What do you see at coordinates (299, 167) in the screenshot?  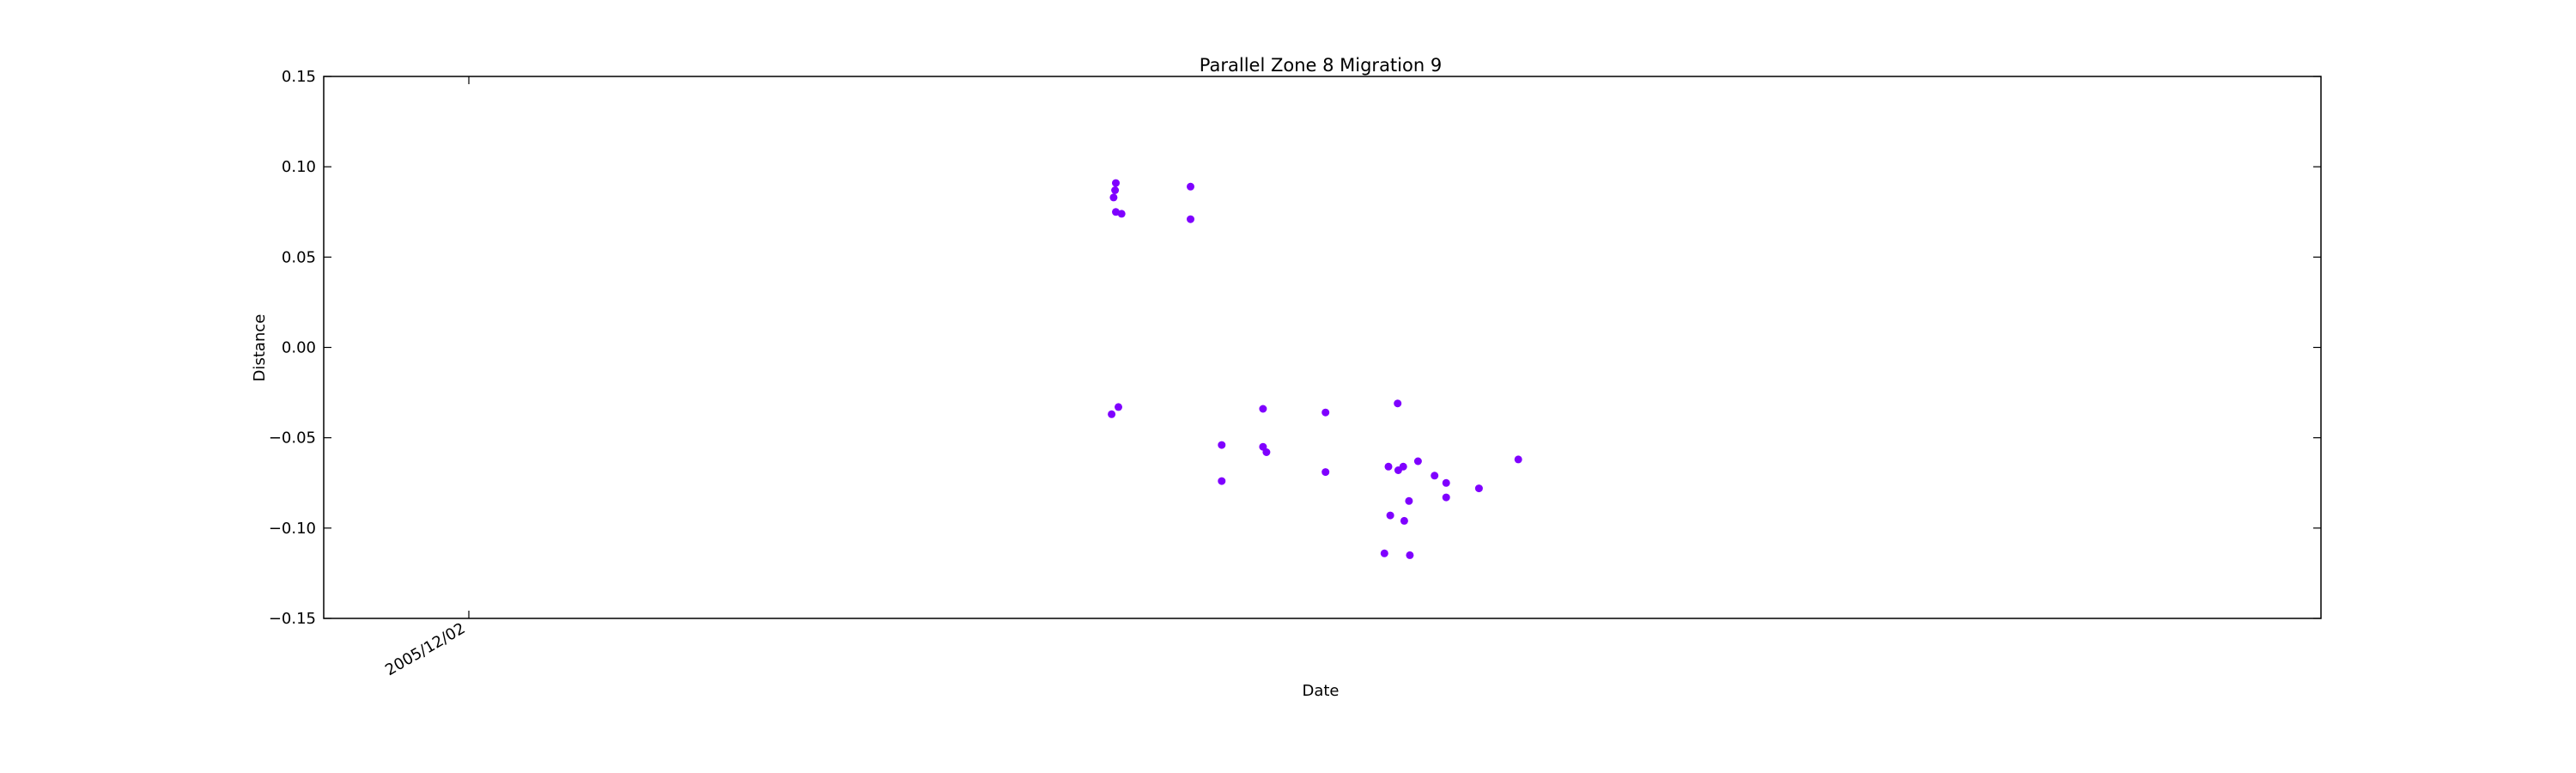 I see `y-tick-label: 0.10` at bounding box center [299, 167].